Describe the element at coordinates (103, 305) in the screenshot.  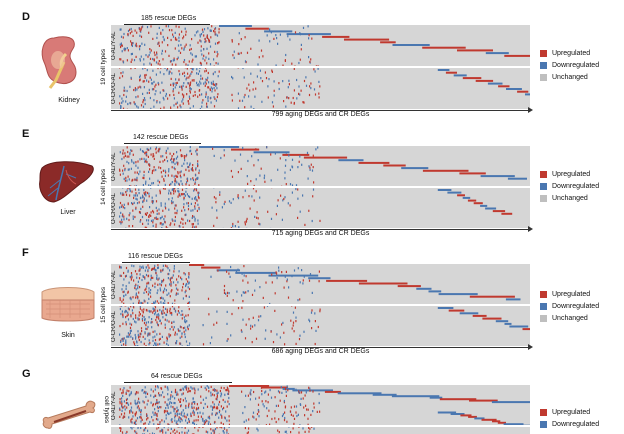
I see `cell-types-label: 15 cell types` at that location.